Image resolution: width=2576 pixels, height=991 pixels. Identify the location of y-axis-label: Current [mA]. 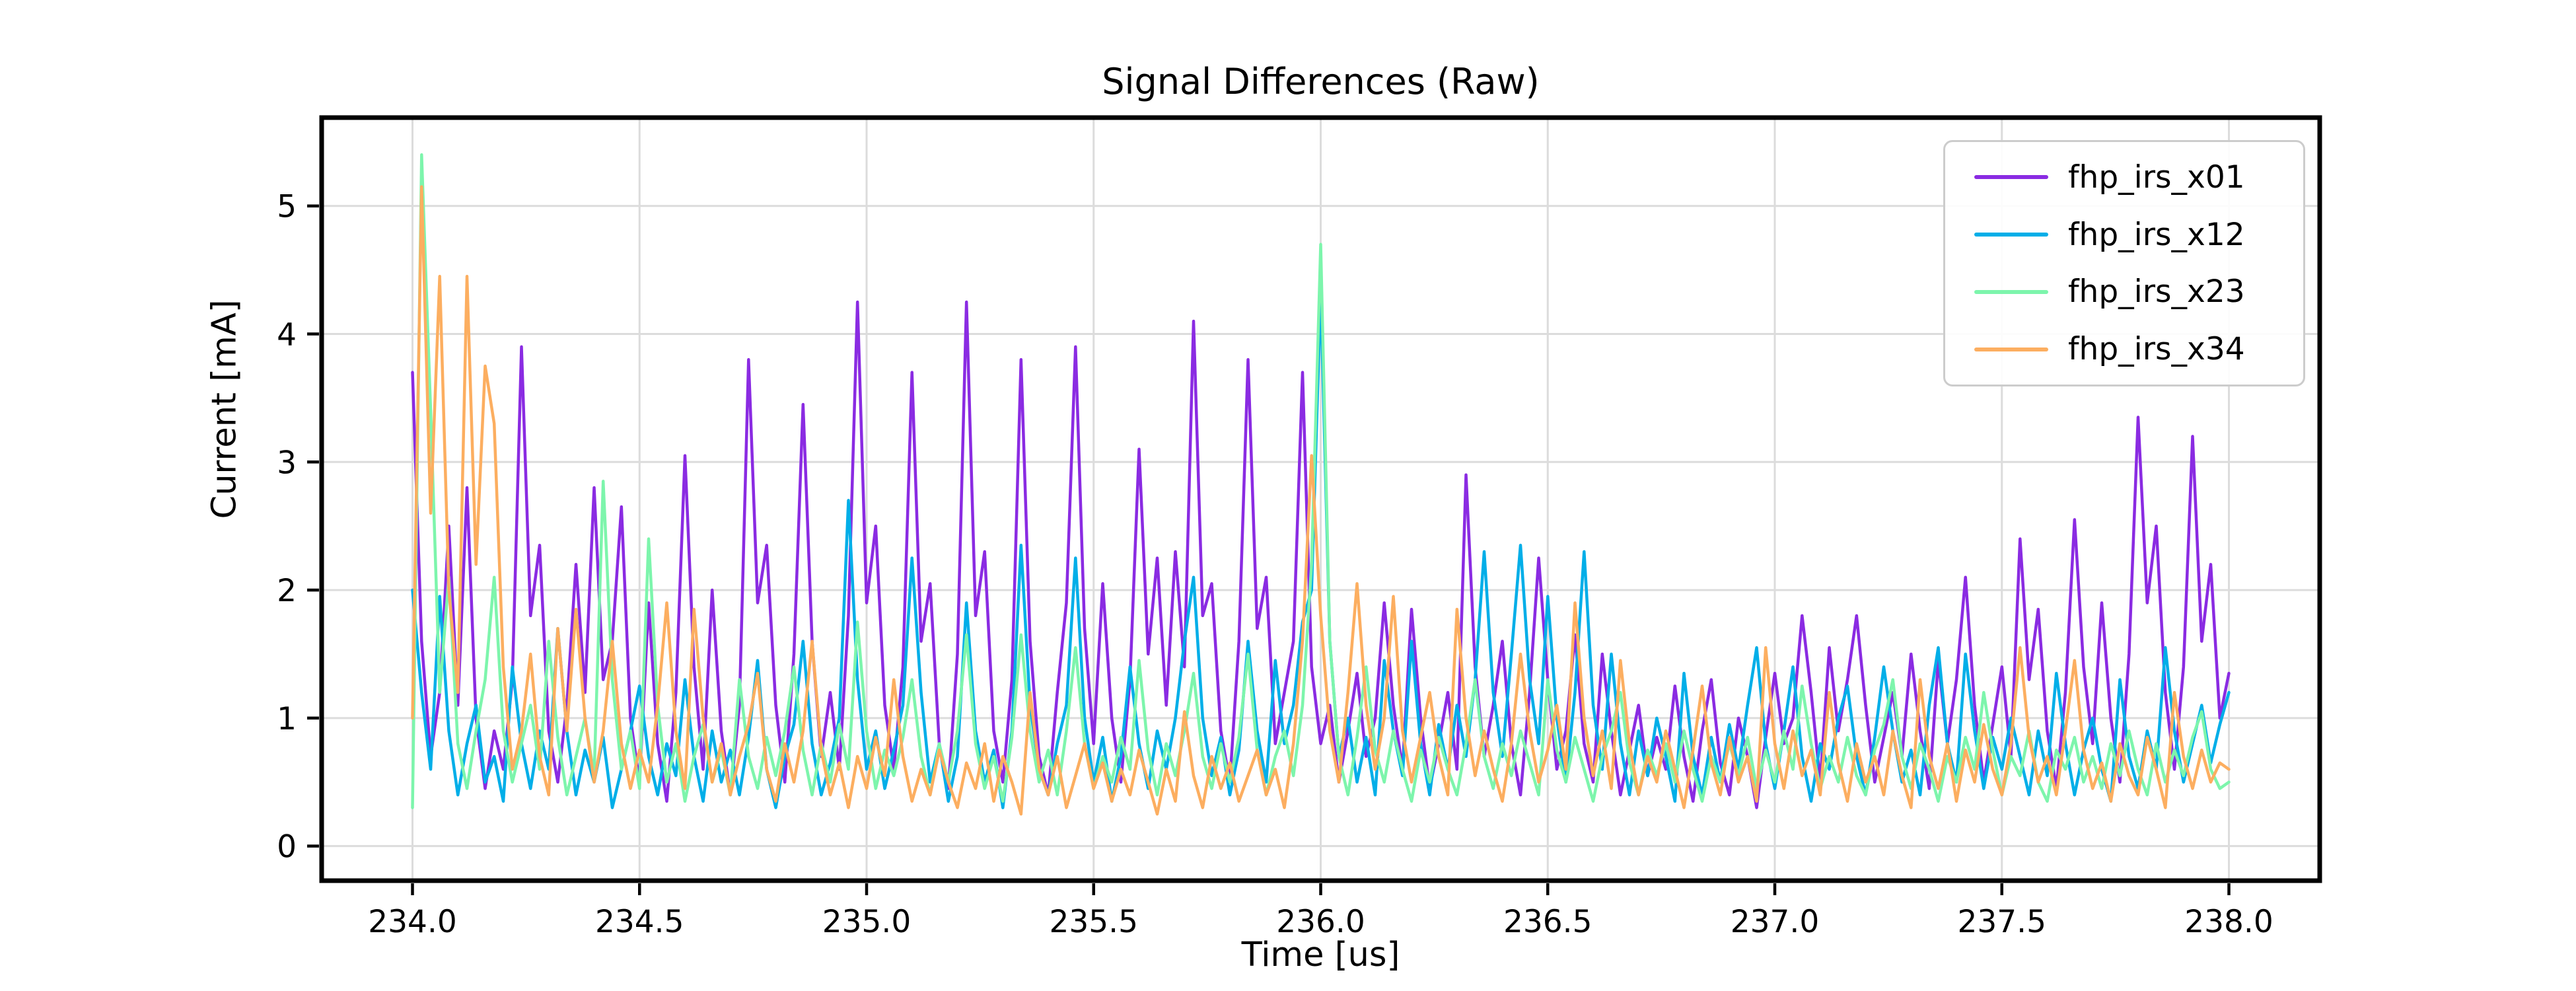
(224, 409).